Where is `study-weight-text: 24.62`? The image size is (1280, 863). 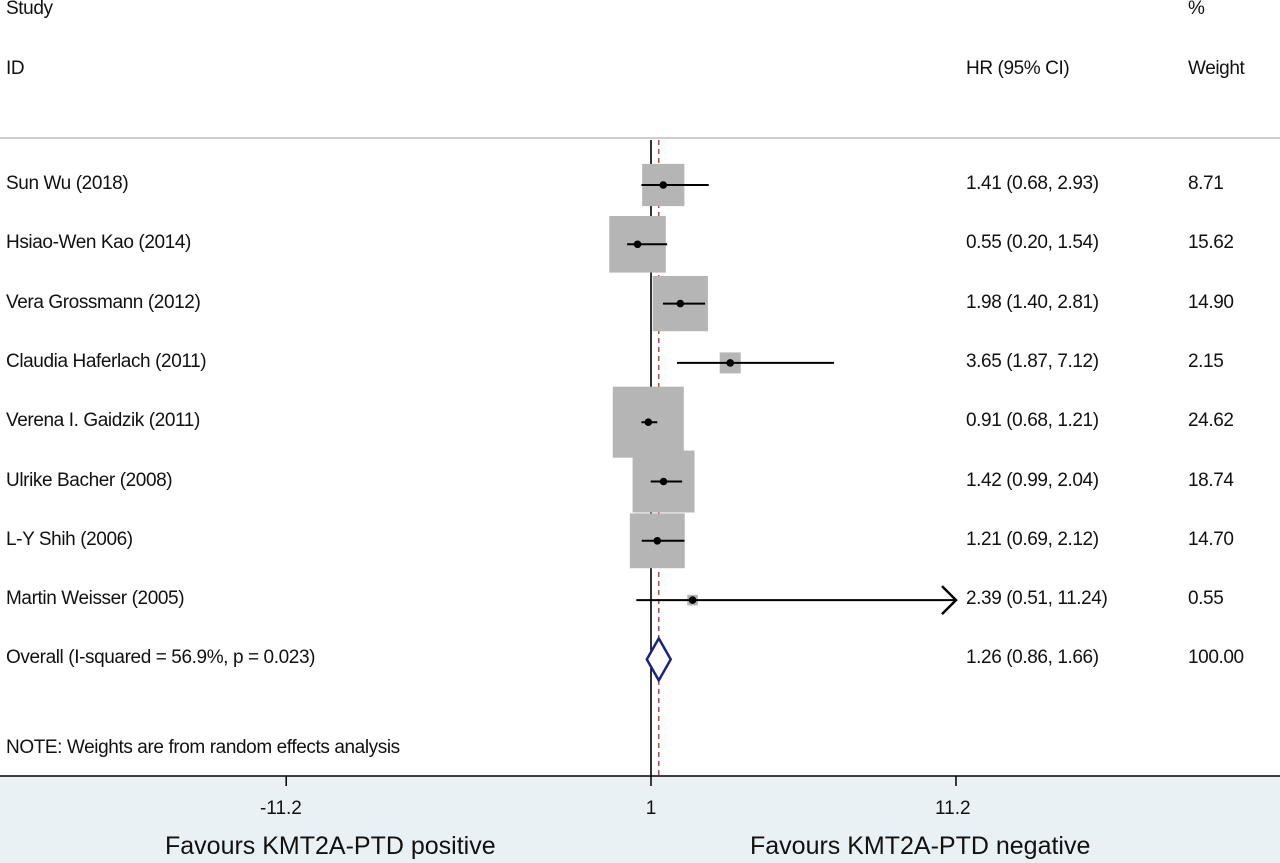
study-weight-text: 24.62 is located at coordinates (1211, 421).